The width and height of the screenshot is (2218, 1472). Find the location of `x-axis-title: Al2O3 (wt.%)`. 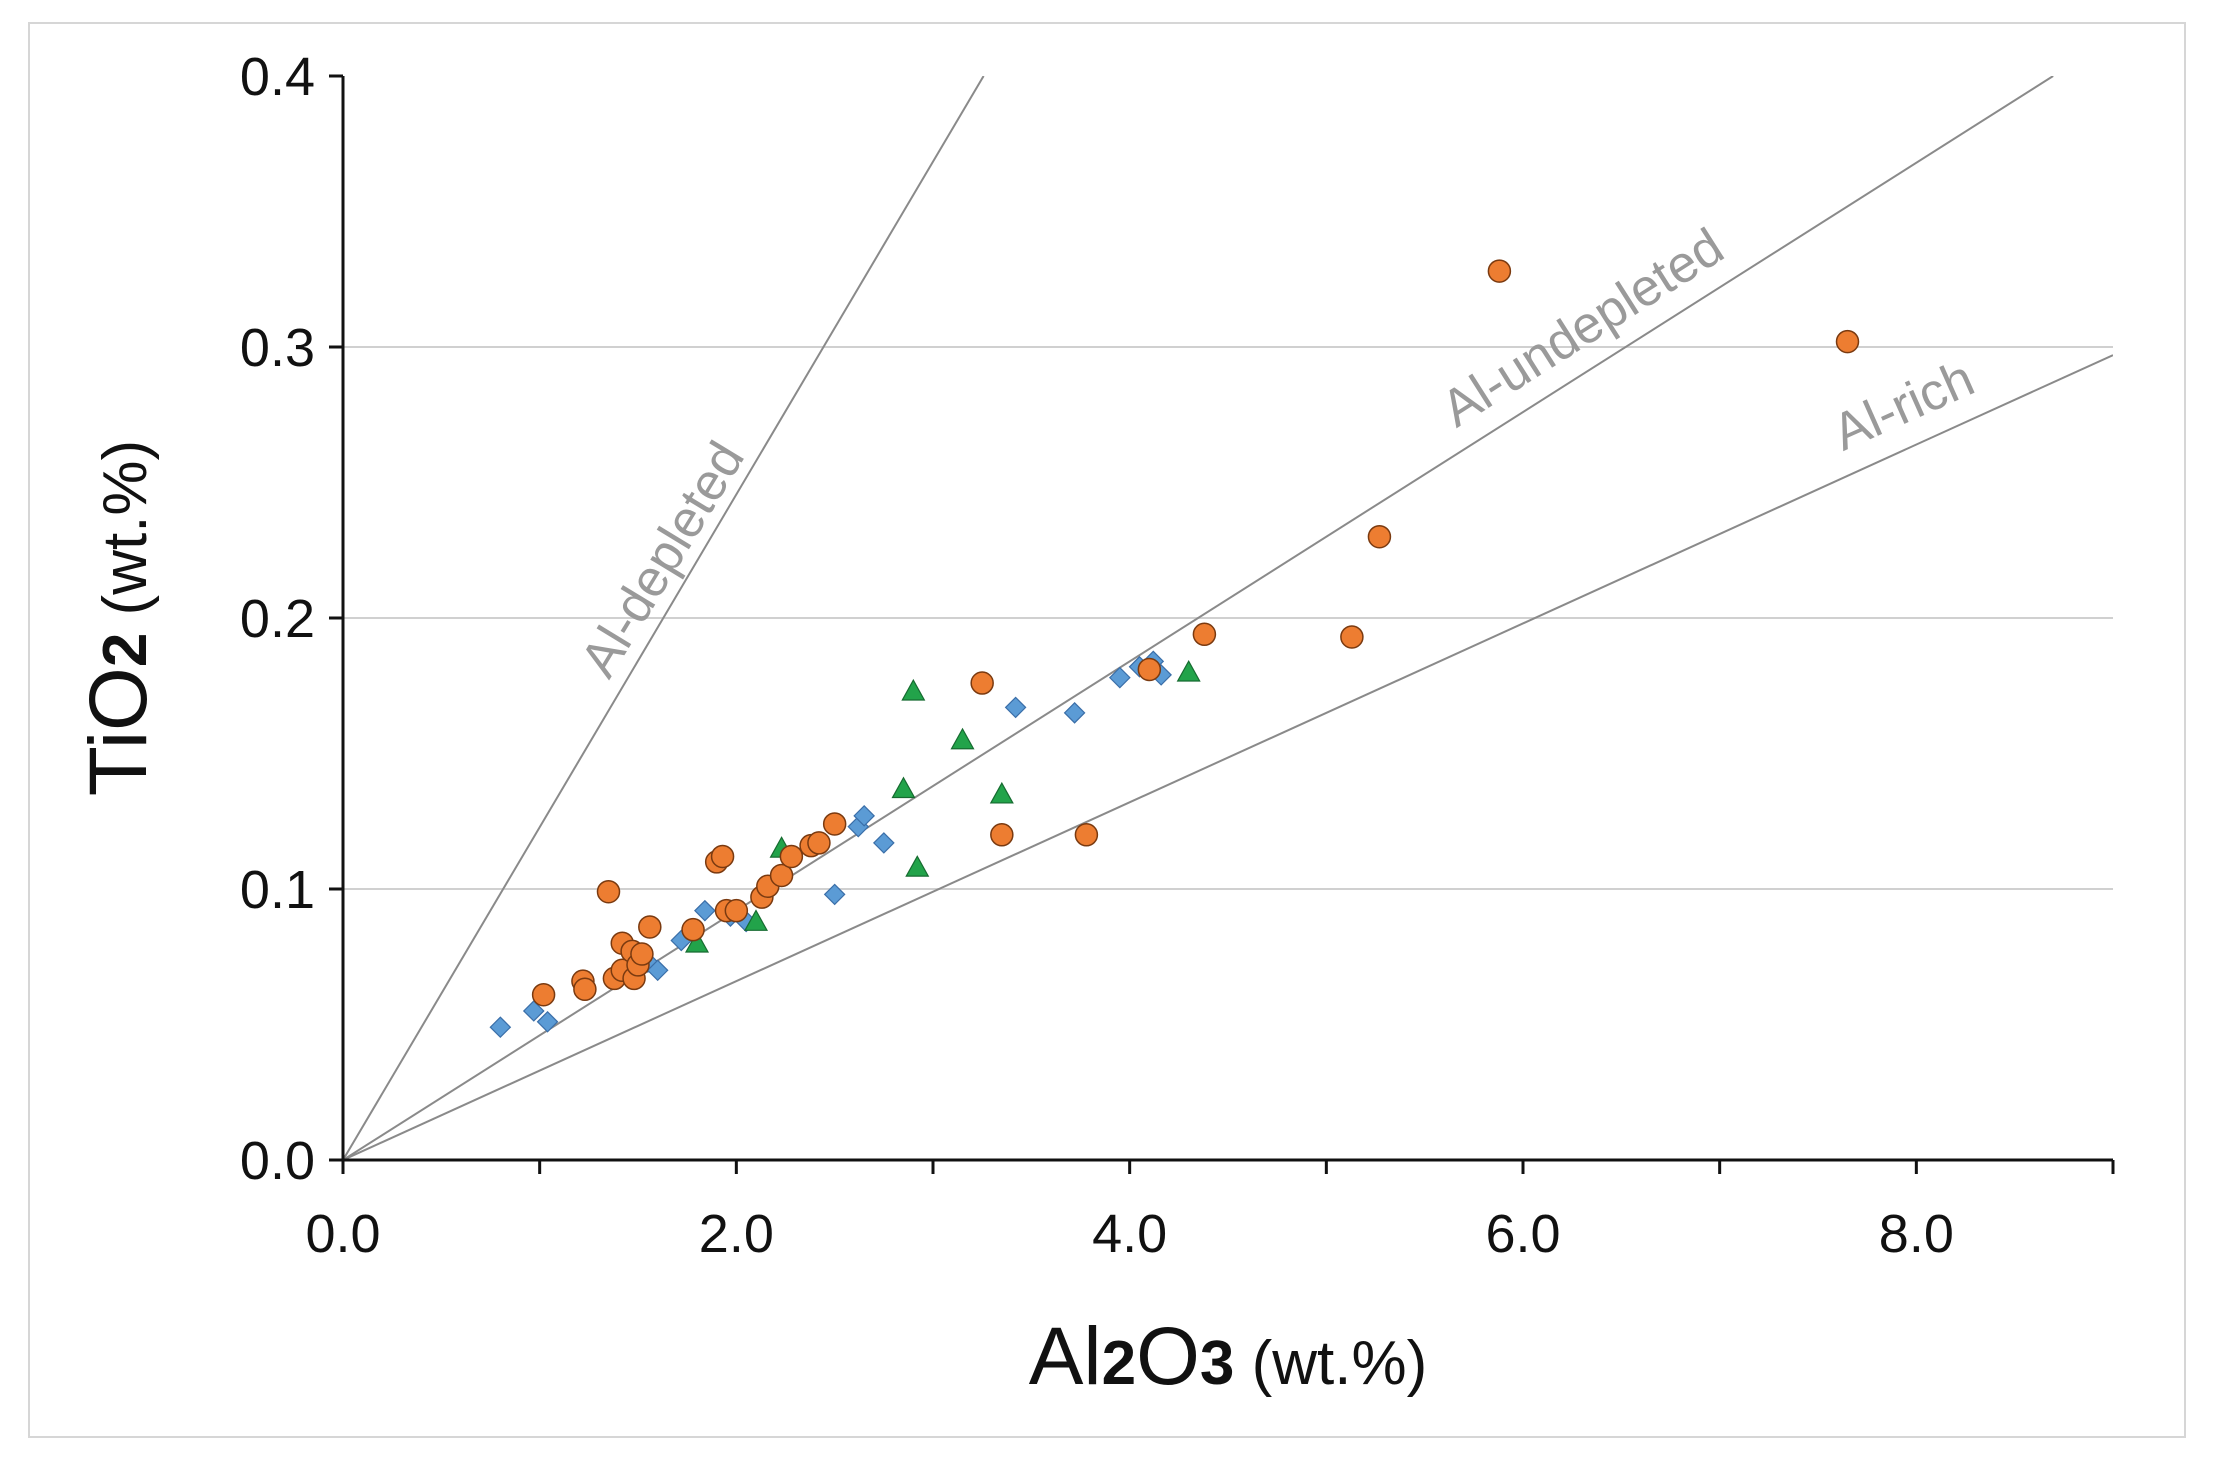

x-axis-title: Al2O3 (wt.%) is located at coordinates (1228, 1356).